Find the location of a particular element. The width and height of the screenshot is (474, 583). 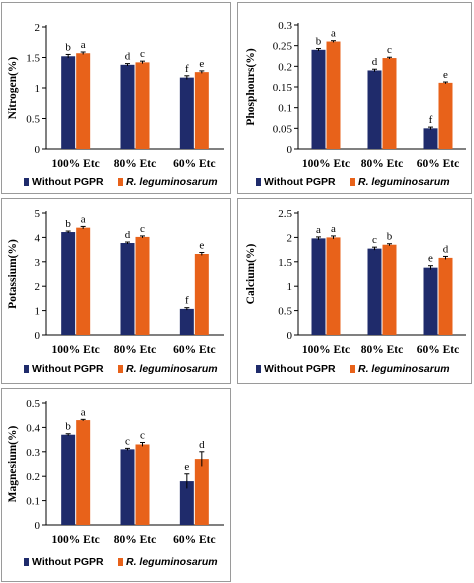

y-tick-label: 4 is located at coordinates (38, 238).